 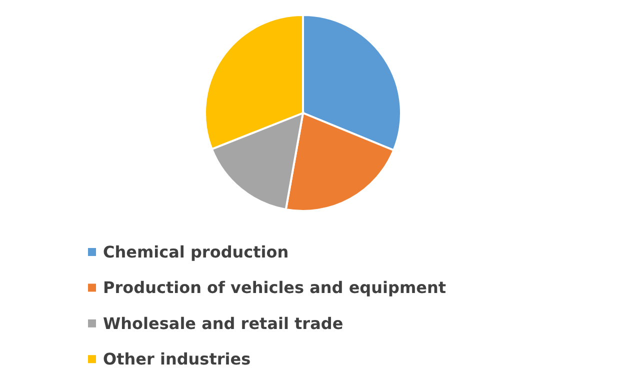 What do you see at coordinates (196, 252) in the screenshot?
I see `legend-label: Chemical production` at bounding box center [196, 252].